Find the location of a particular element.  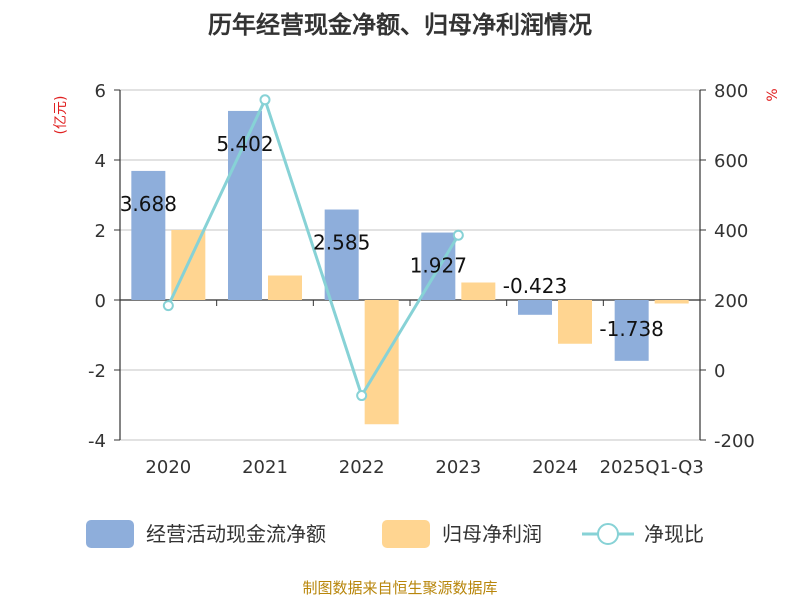

category-label: 2021 is located at coordinates (265, 467).